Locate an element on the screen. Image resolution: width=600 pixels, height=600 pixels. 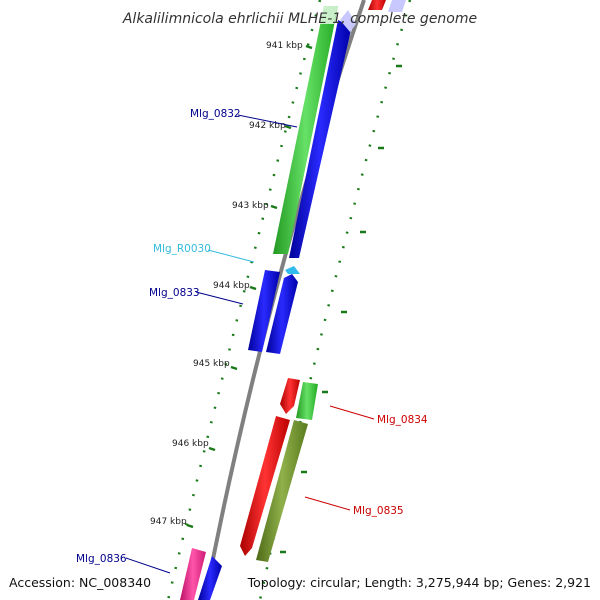
feature-top-red is located at coordinates (377, 5).